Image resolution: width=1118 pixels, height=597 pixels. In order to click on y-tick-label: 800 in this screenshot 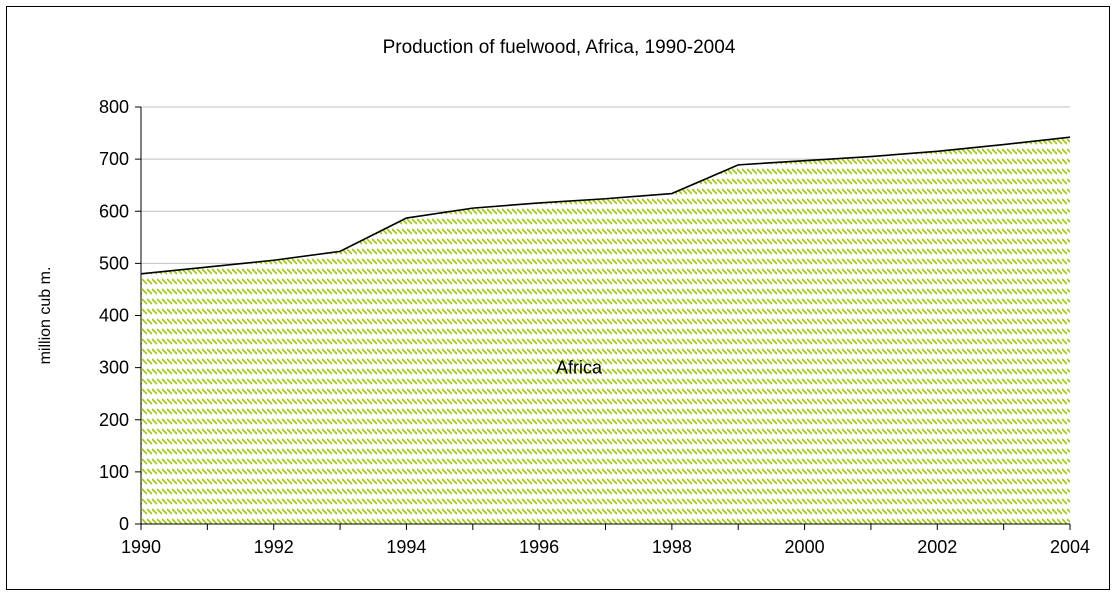, I will do `click(114, 107)`.